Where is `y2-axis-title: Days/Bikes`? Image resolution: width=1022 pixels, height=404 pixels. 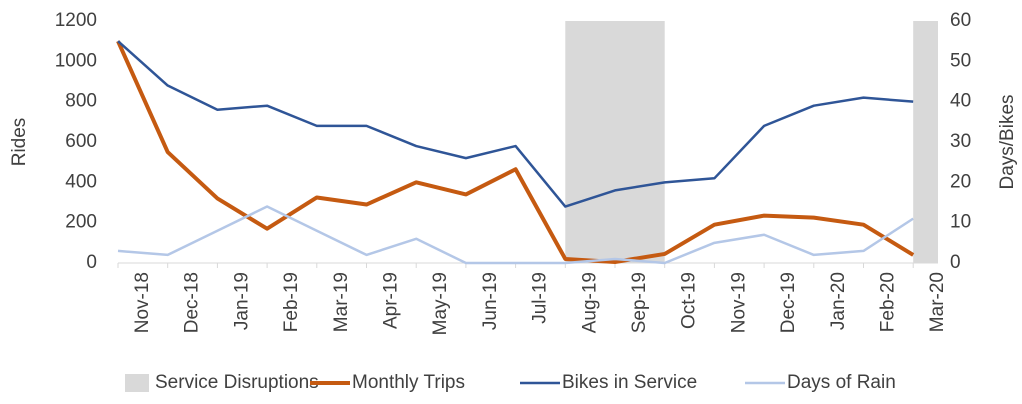
y2-axis-title: Days/Bikes is located at coordinates (1007, 141).